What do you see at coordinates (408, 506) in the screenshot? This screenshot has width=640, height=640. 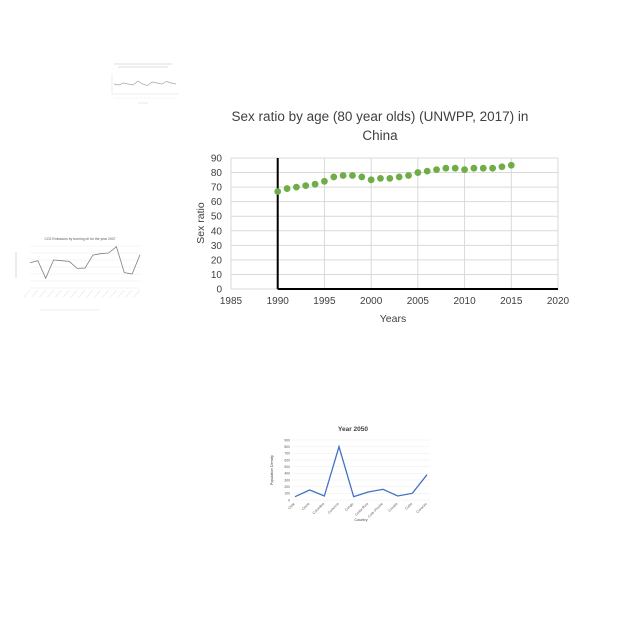 I see `pd-x-tick-label: Cuba` at bounding box center [408, 506].